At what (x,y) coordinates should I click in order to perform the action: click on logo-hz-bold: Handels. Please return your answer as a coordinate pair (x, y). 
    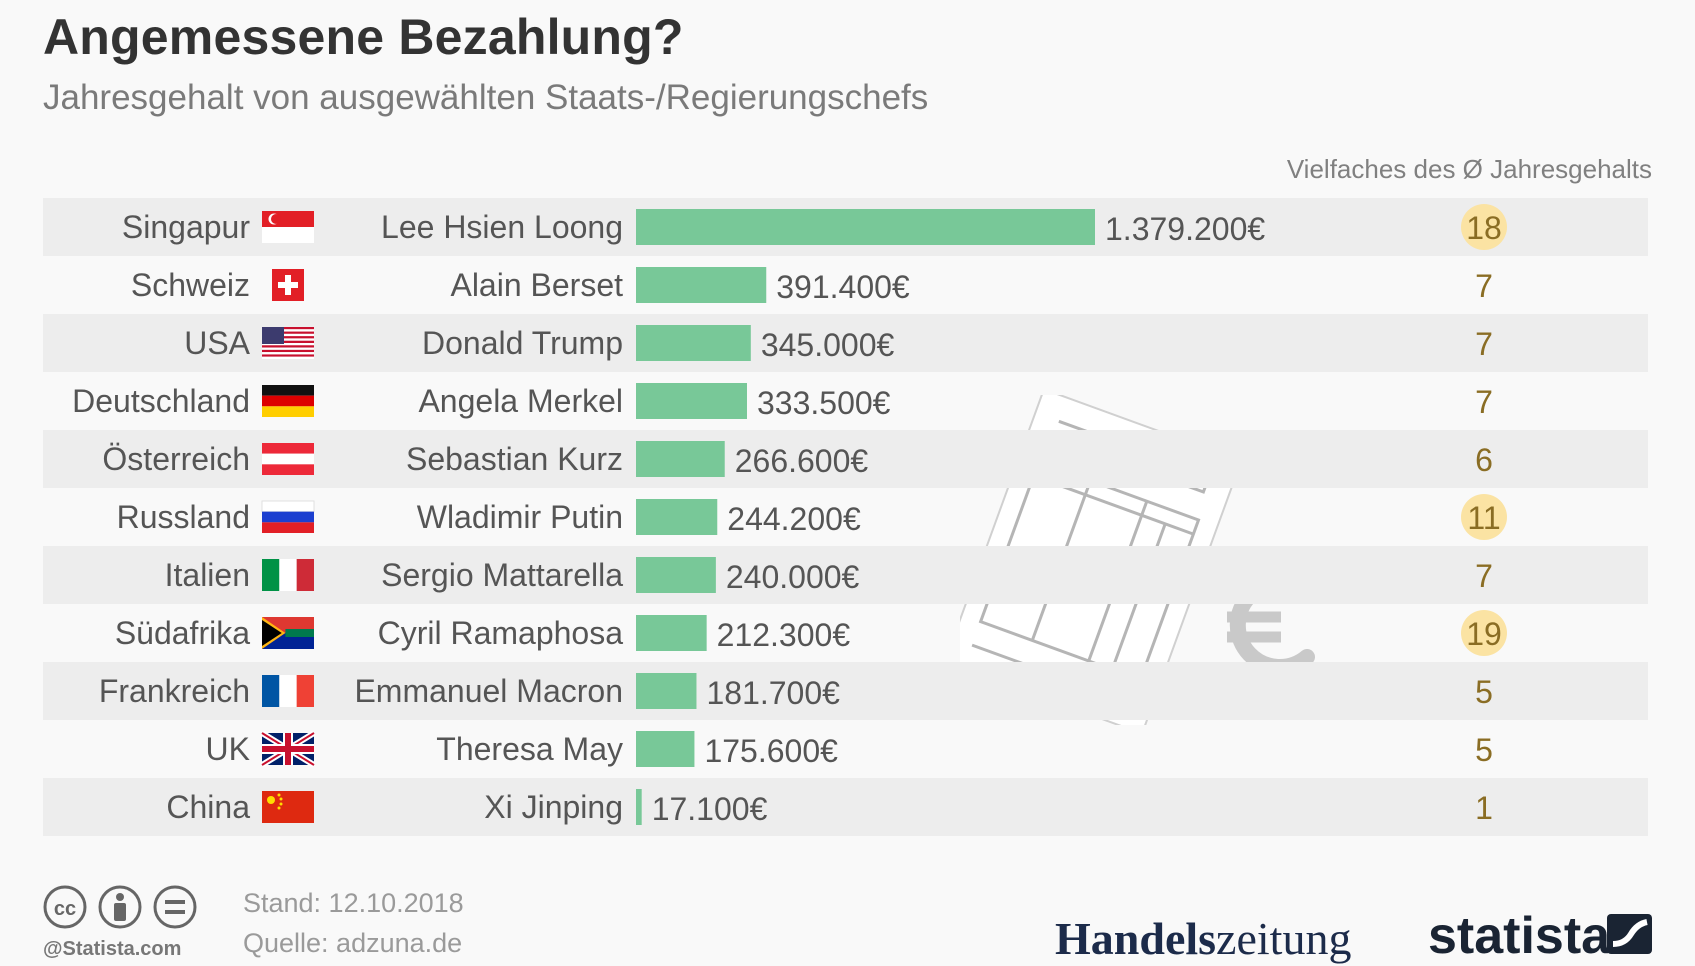
    Looking at the image, I should click on (1136, 938).